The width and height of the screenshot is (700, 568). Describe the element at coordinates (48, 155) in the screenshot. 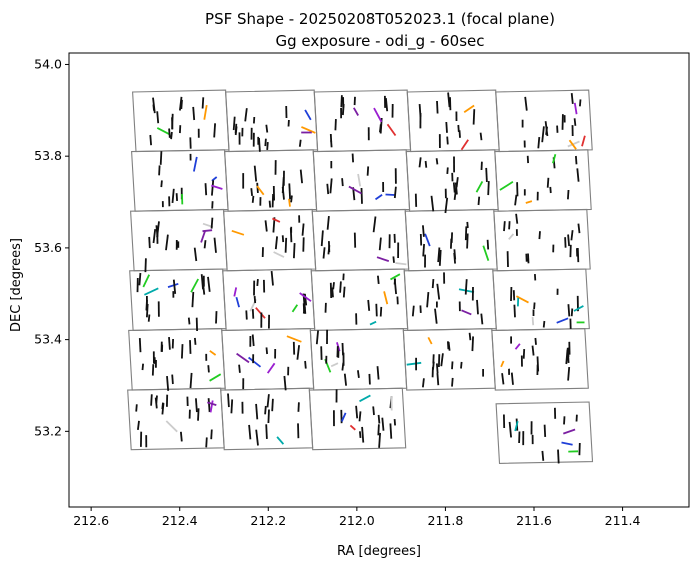

I see `y-tick-label: 53.8` at that location.